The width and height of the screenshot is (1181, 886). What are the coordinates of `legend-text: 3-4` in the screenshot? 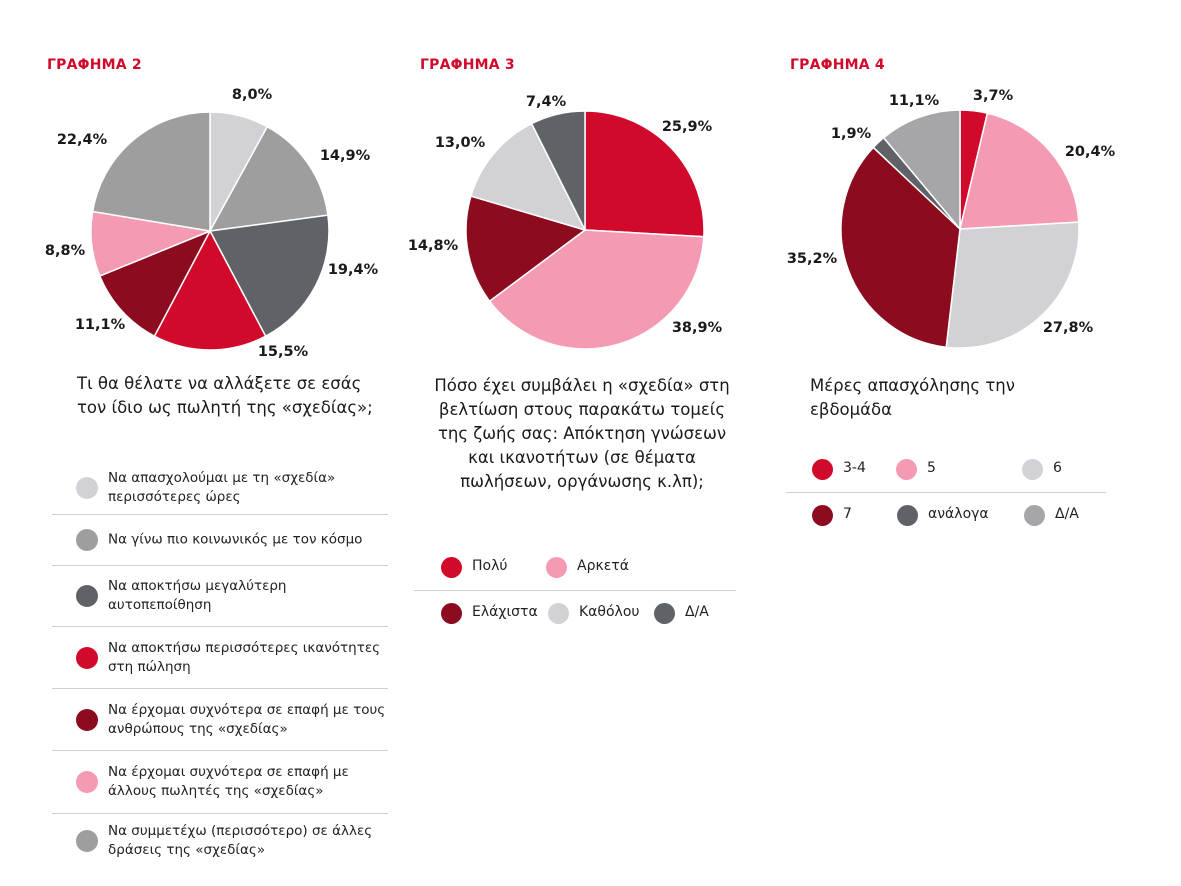 It's located at (854, 468).